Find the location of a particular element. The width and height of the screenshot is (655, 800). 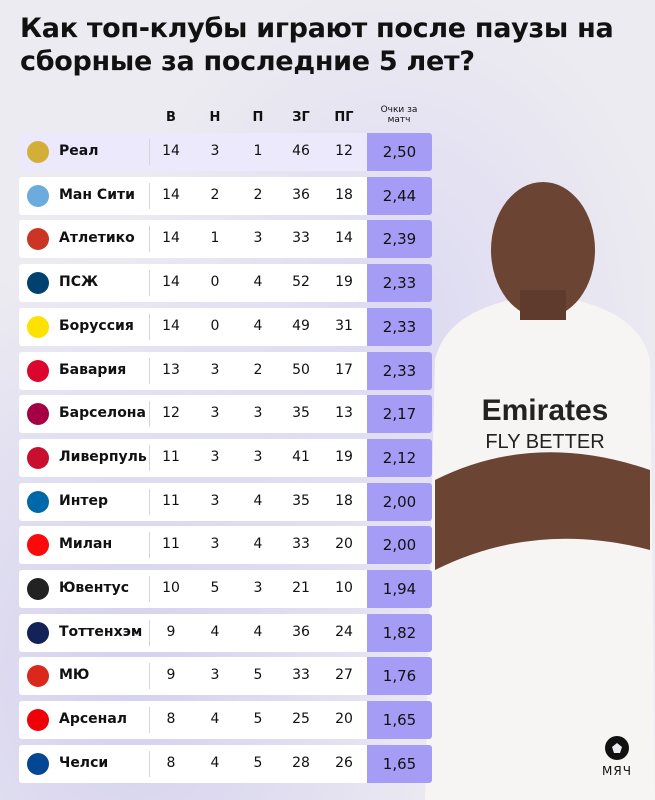

team-name: ПСЖ is located at coordinates (79, 282).